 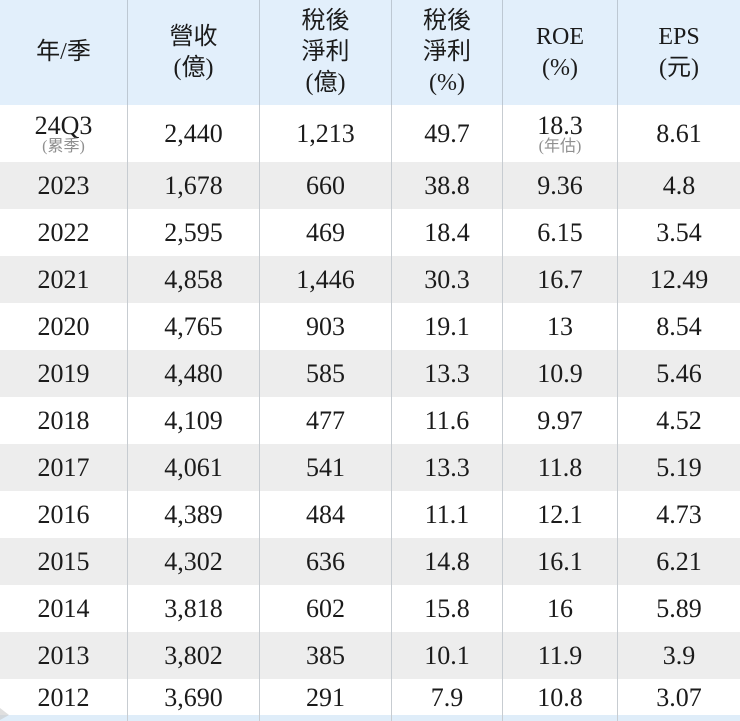 What do you see at coordinates (447, 52) in the screenshot?
I see `header-cell-net-margin: 稅後 淨利 (%)` at bounding box center [447, 52].